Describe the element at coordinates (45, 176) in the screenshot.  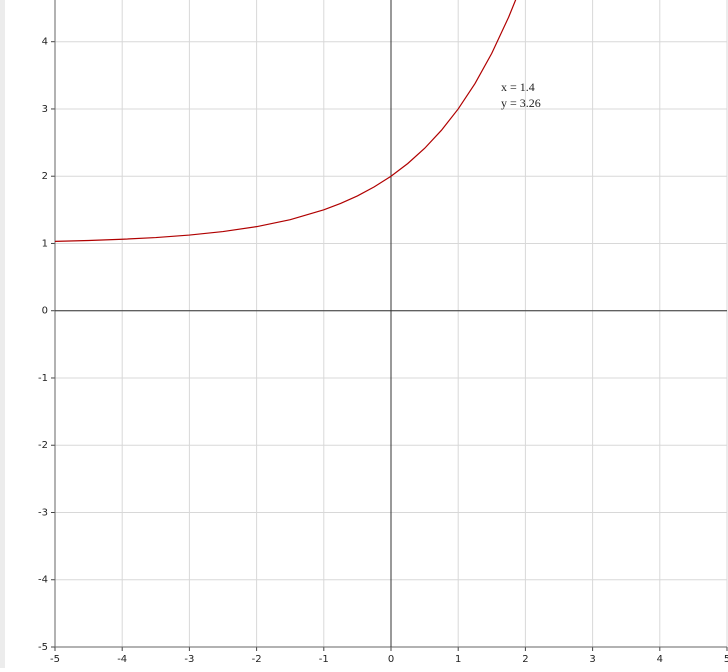
I see `y-tick-label: 2` at that location.